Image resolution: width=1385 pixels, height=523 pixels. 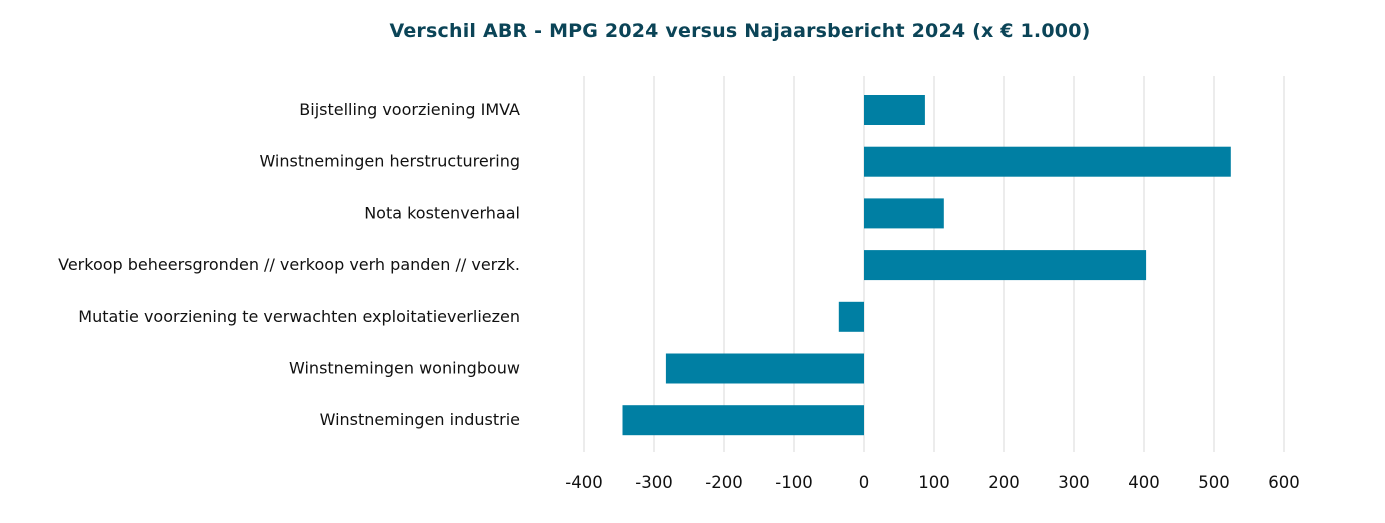 I want to click on x-tick-label: 500, so click(x=1214, y=482).